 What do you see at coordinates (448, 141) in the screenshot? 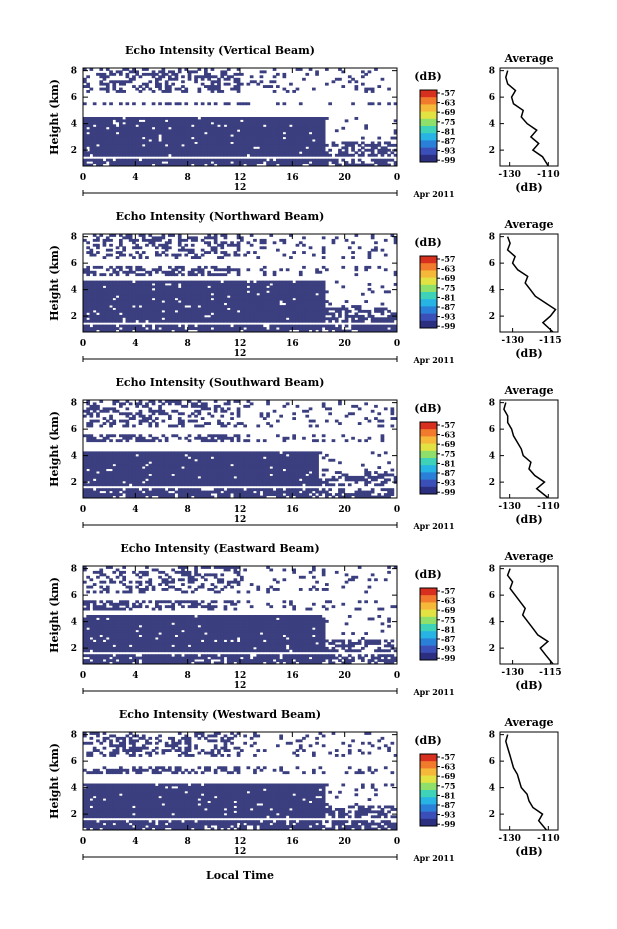
I see `colorbar-tick-label: -87` at bounding box center [448, 141].